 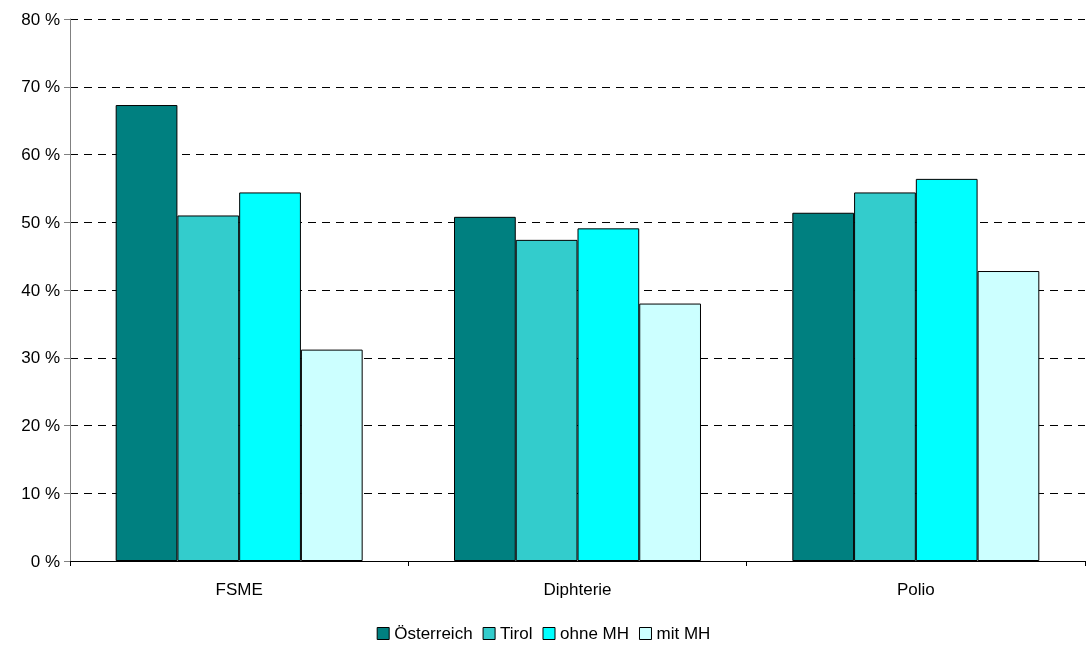 What do you see at coordinates (40, 19) in the screenshot?
I see `y-tick-label: 80 %` at bounding box center [40, 19].